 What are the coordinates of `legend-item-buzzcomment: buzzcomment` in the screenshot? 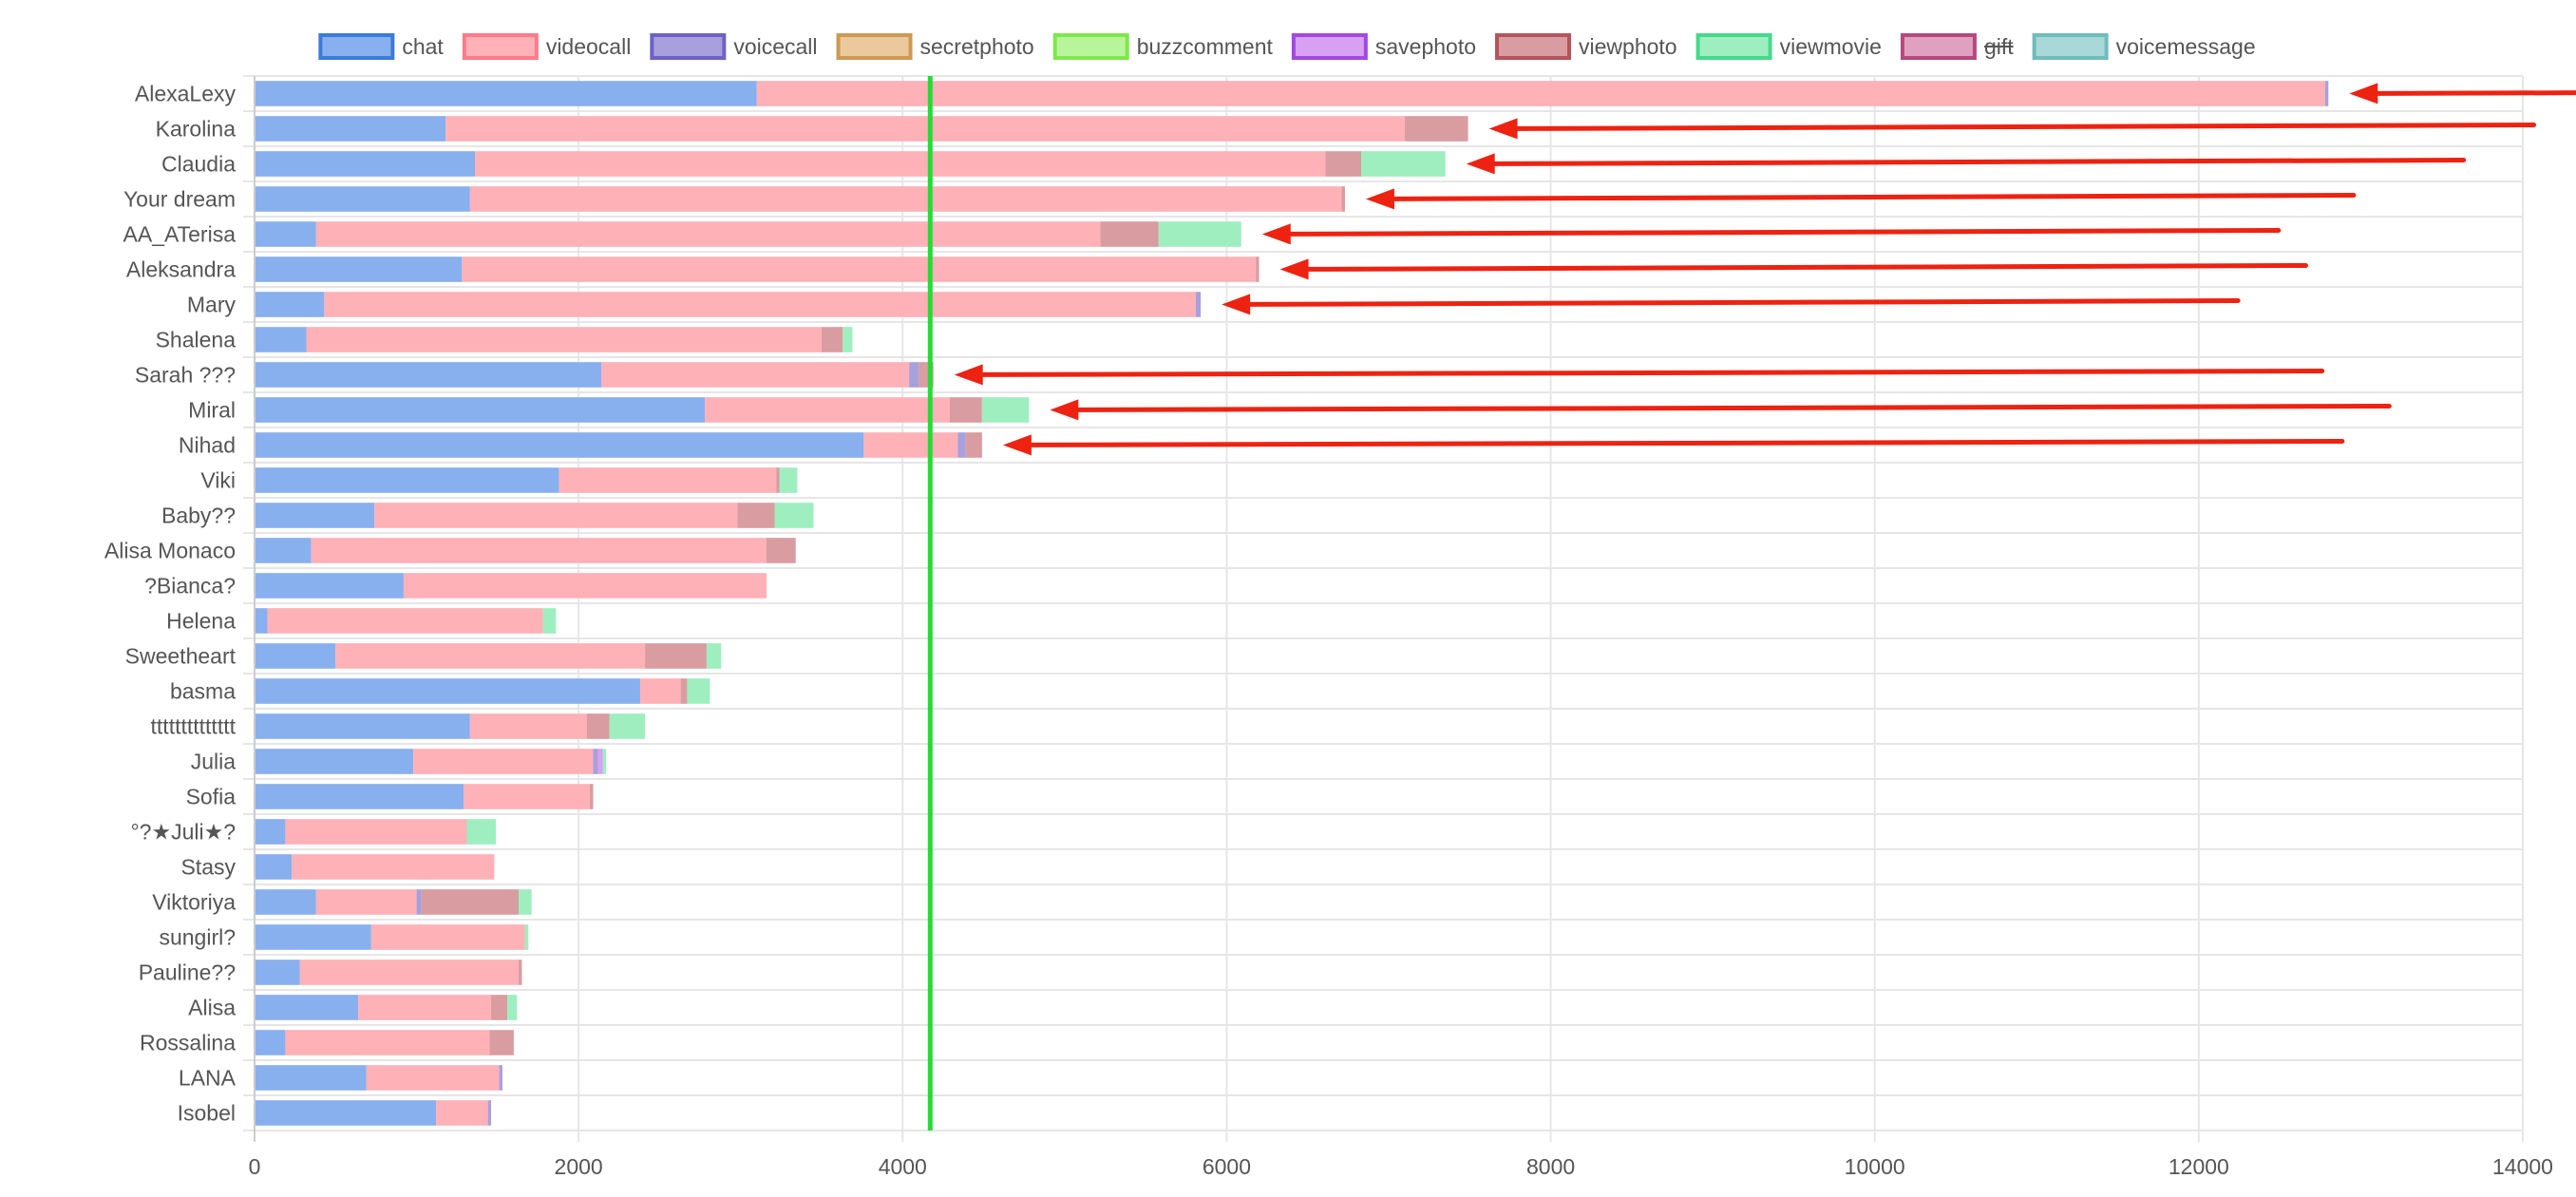 It's located at (1163, 46).